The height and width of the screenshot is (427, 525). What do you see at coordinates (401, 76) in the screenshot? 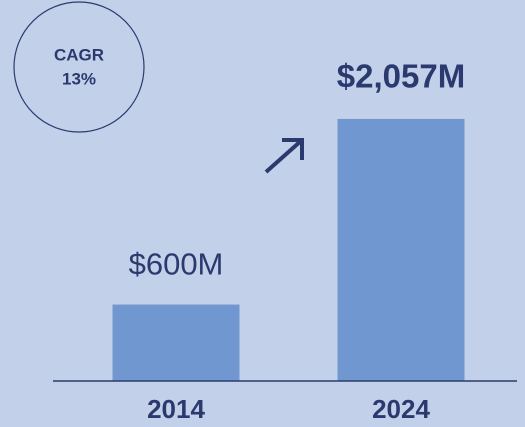
I see `value-label: $2,057M` at bounding box center [401, 76].